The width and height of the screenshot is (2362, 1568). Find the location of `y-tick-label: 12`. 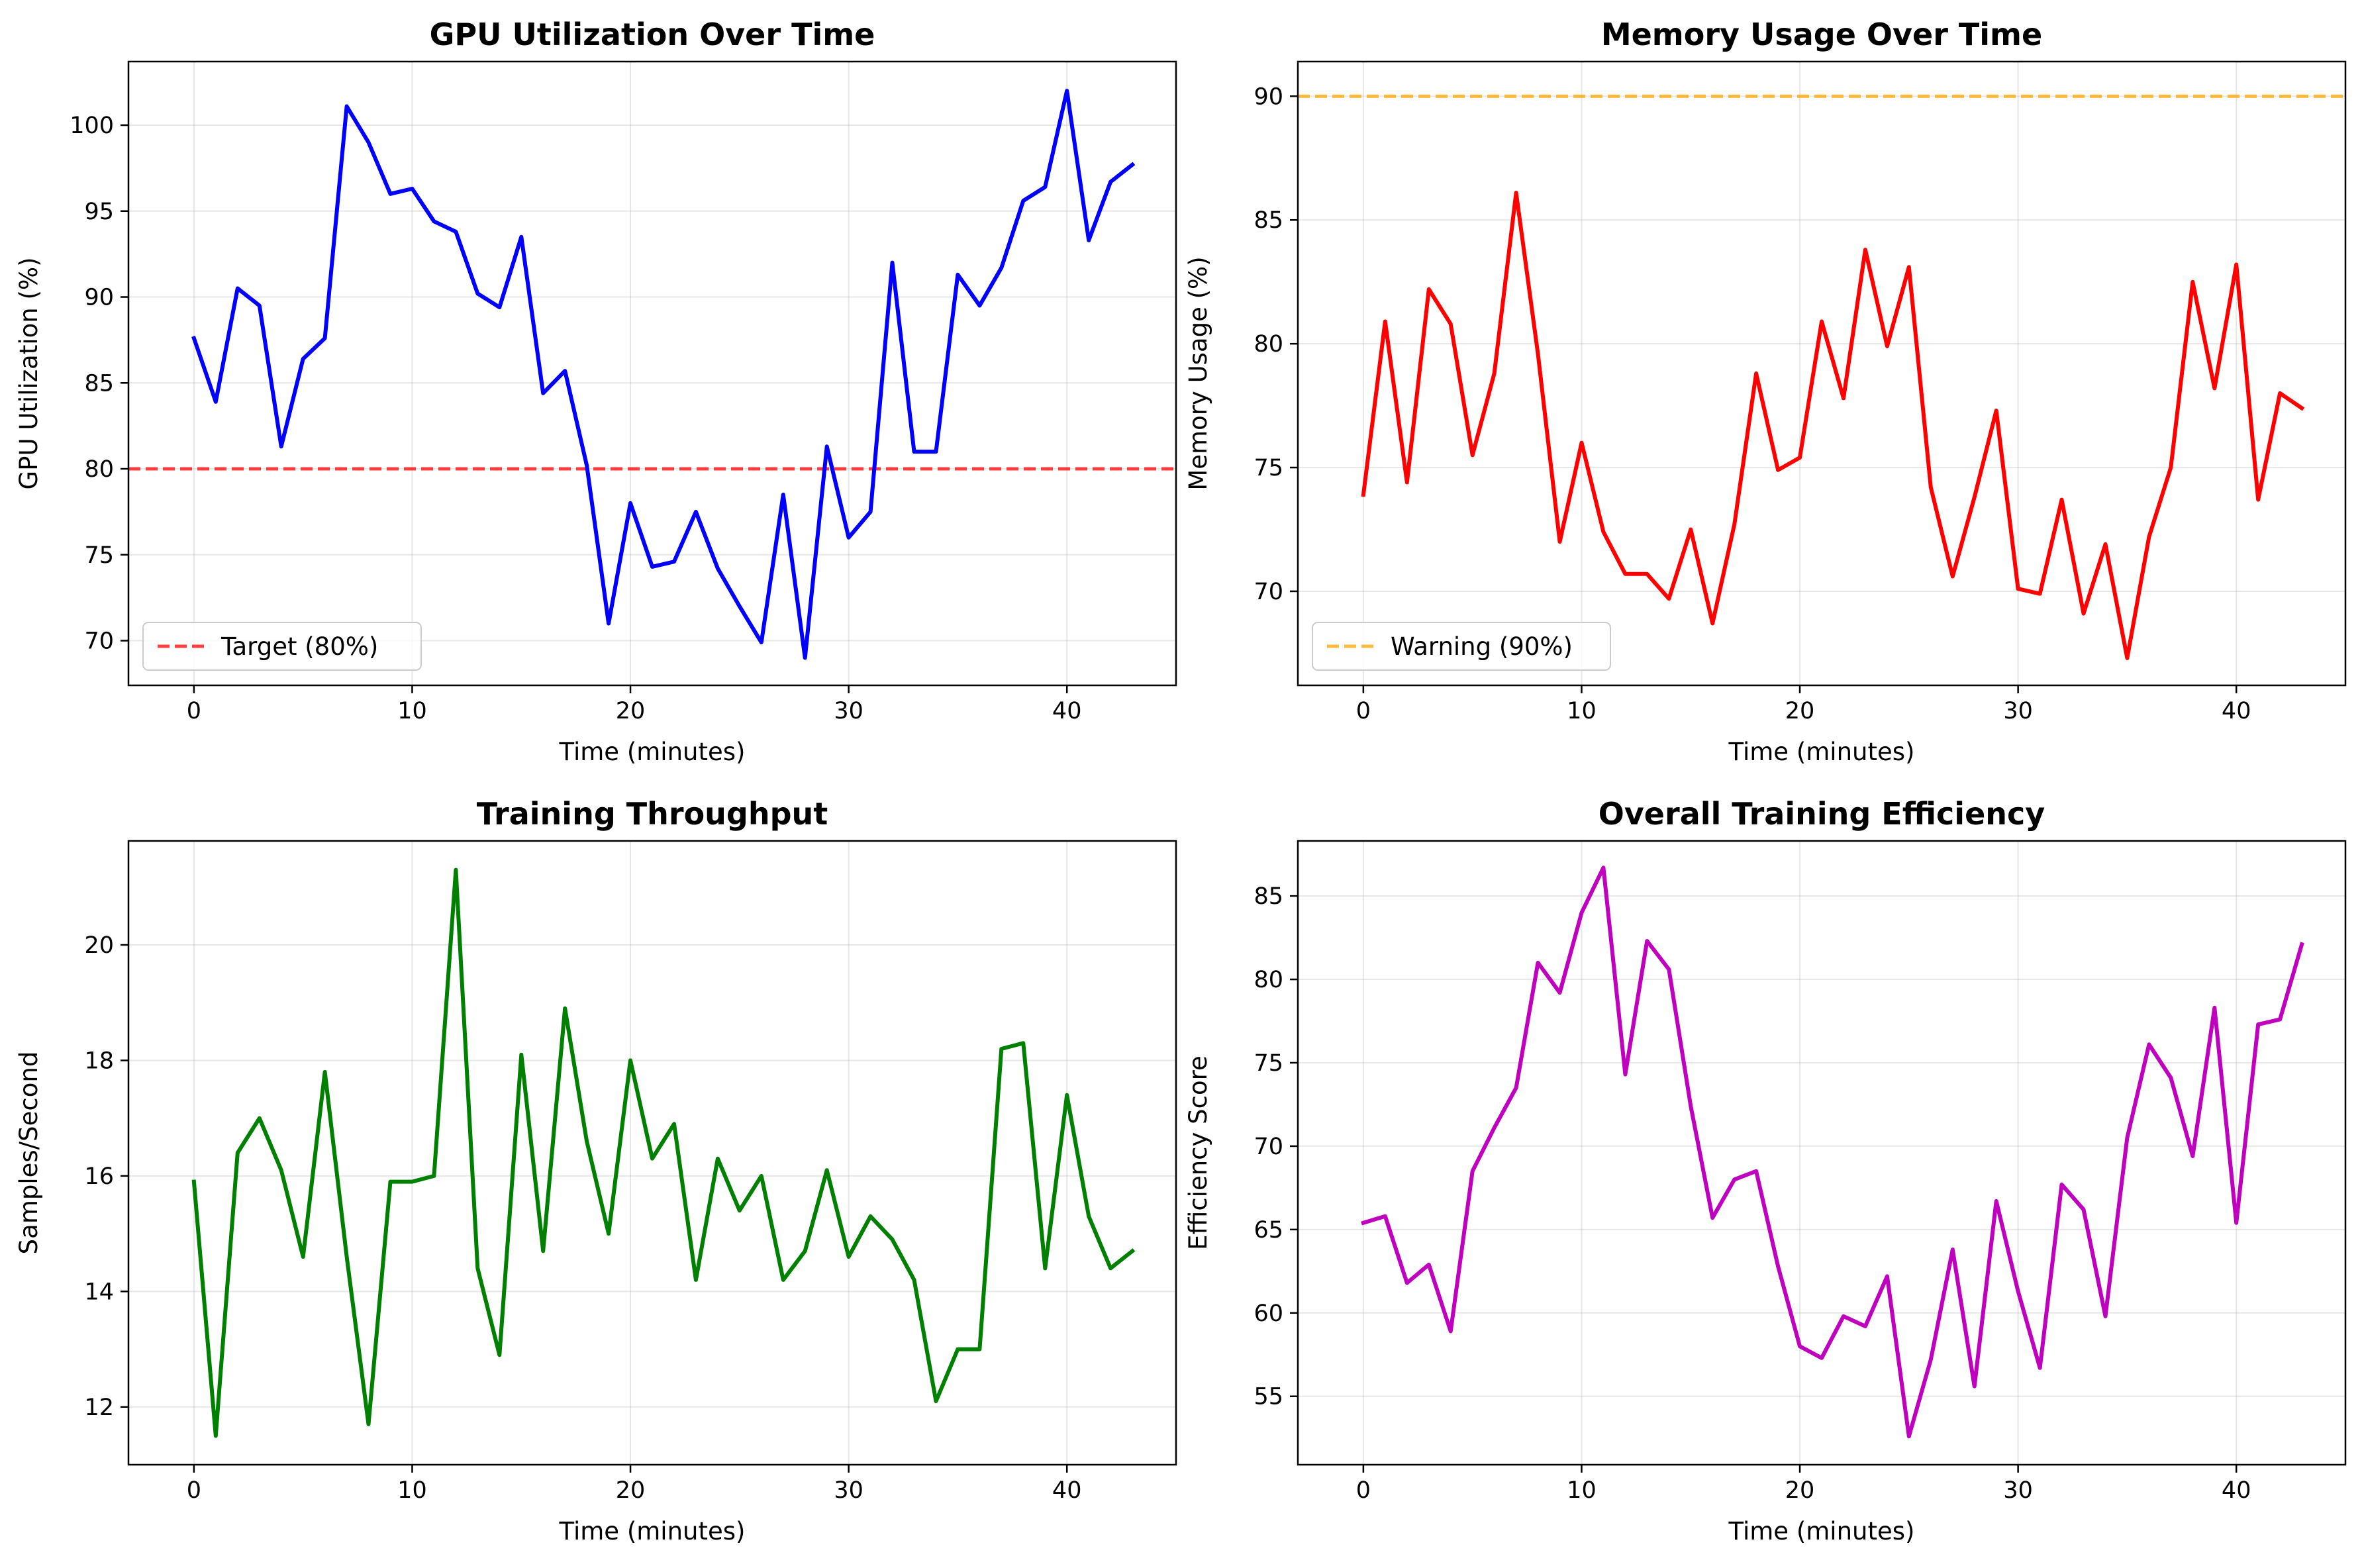

y-tick-label: 12 is located at coordinates (99, 1408).